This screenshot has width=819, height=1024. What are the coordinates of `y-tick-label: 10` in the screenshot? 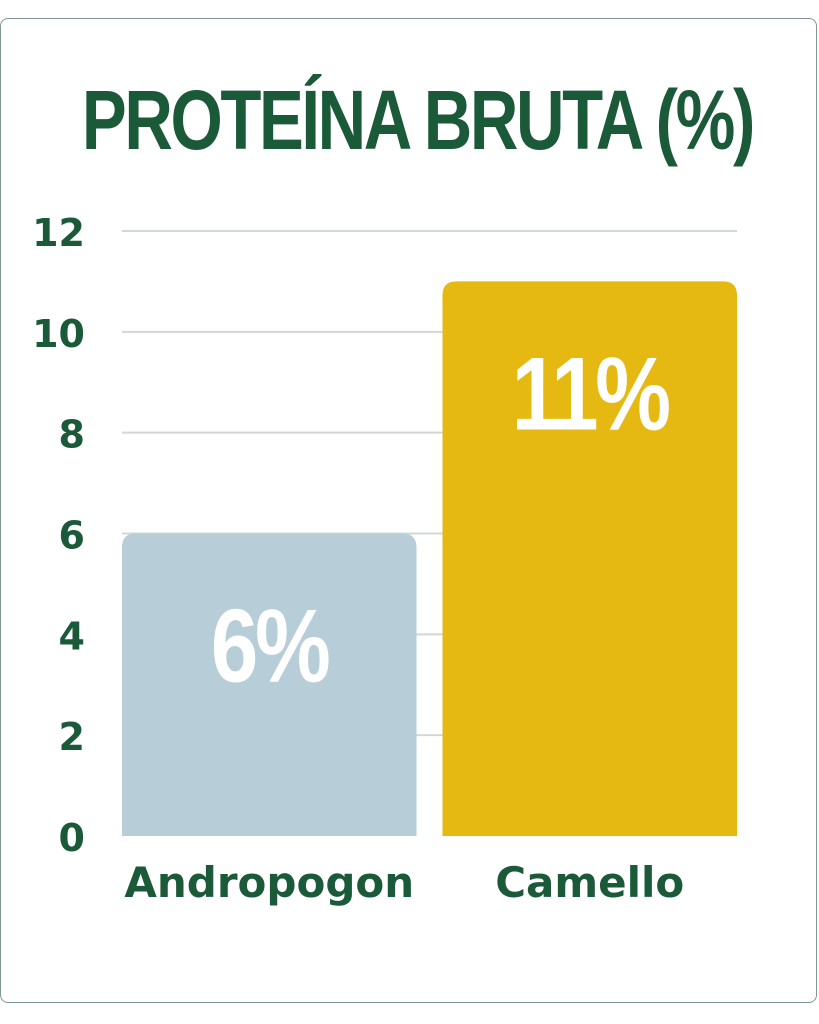 It's located at (58, 334).